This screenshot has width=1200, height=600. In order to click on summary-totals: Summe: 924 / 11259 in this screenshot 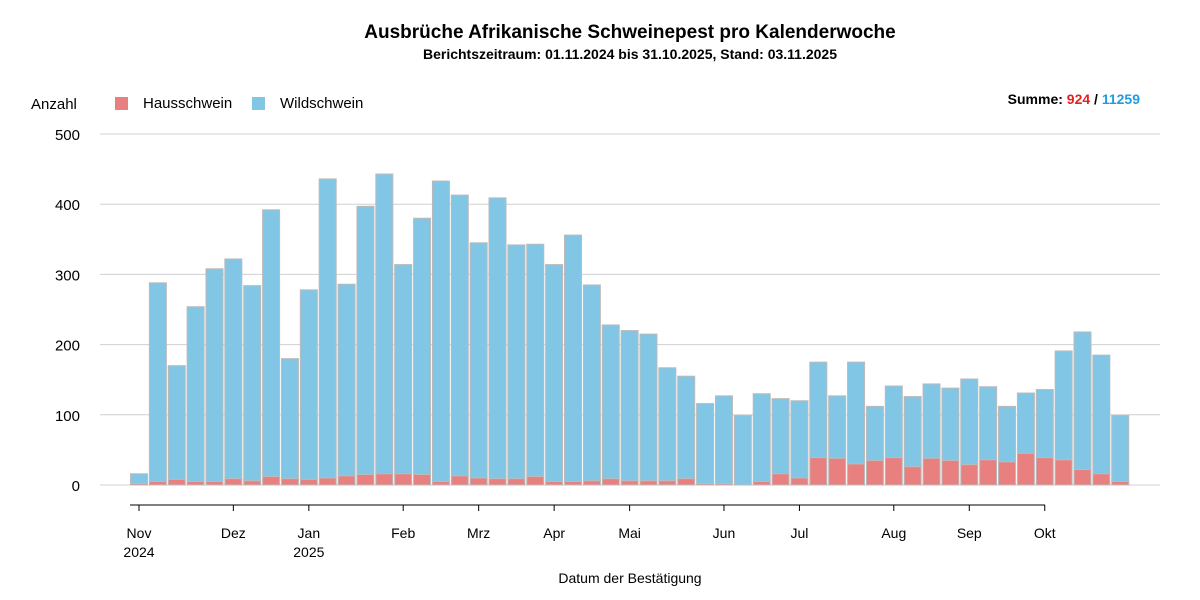, I will do `click(1074, 99)`.